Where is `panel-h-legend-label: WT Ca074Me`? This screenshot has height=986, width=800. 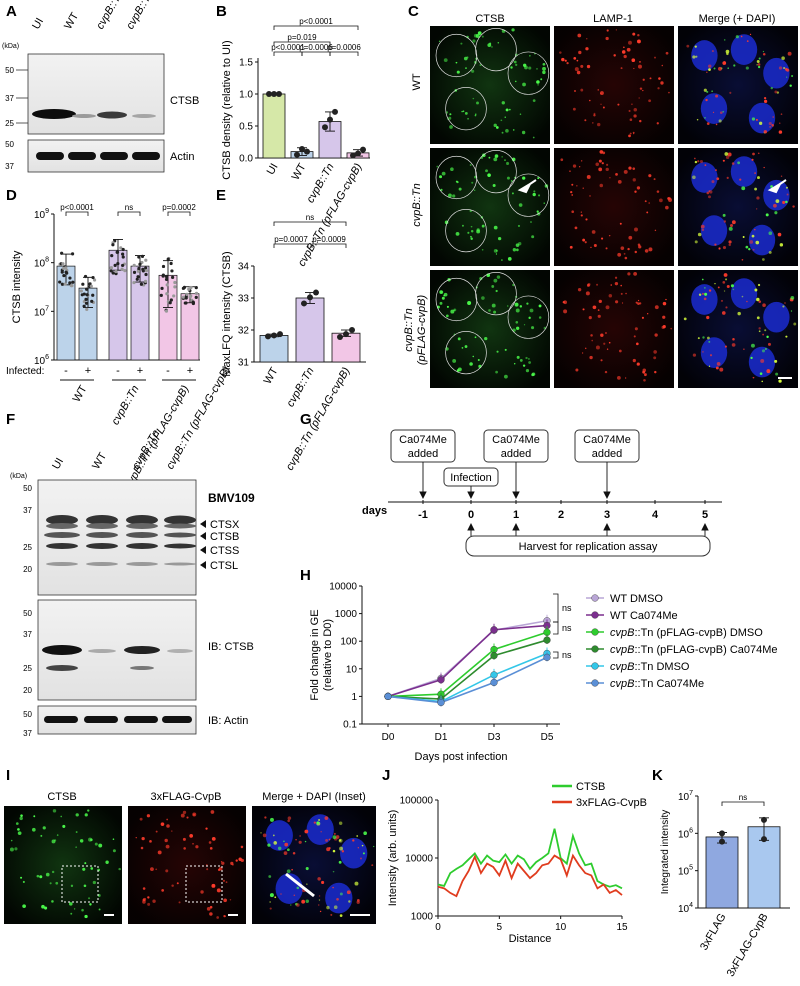
panel-h-legend-label: WT Ca074Me is located at coordinates (644, 616).